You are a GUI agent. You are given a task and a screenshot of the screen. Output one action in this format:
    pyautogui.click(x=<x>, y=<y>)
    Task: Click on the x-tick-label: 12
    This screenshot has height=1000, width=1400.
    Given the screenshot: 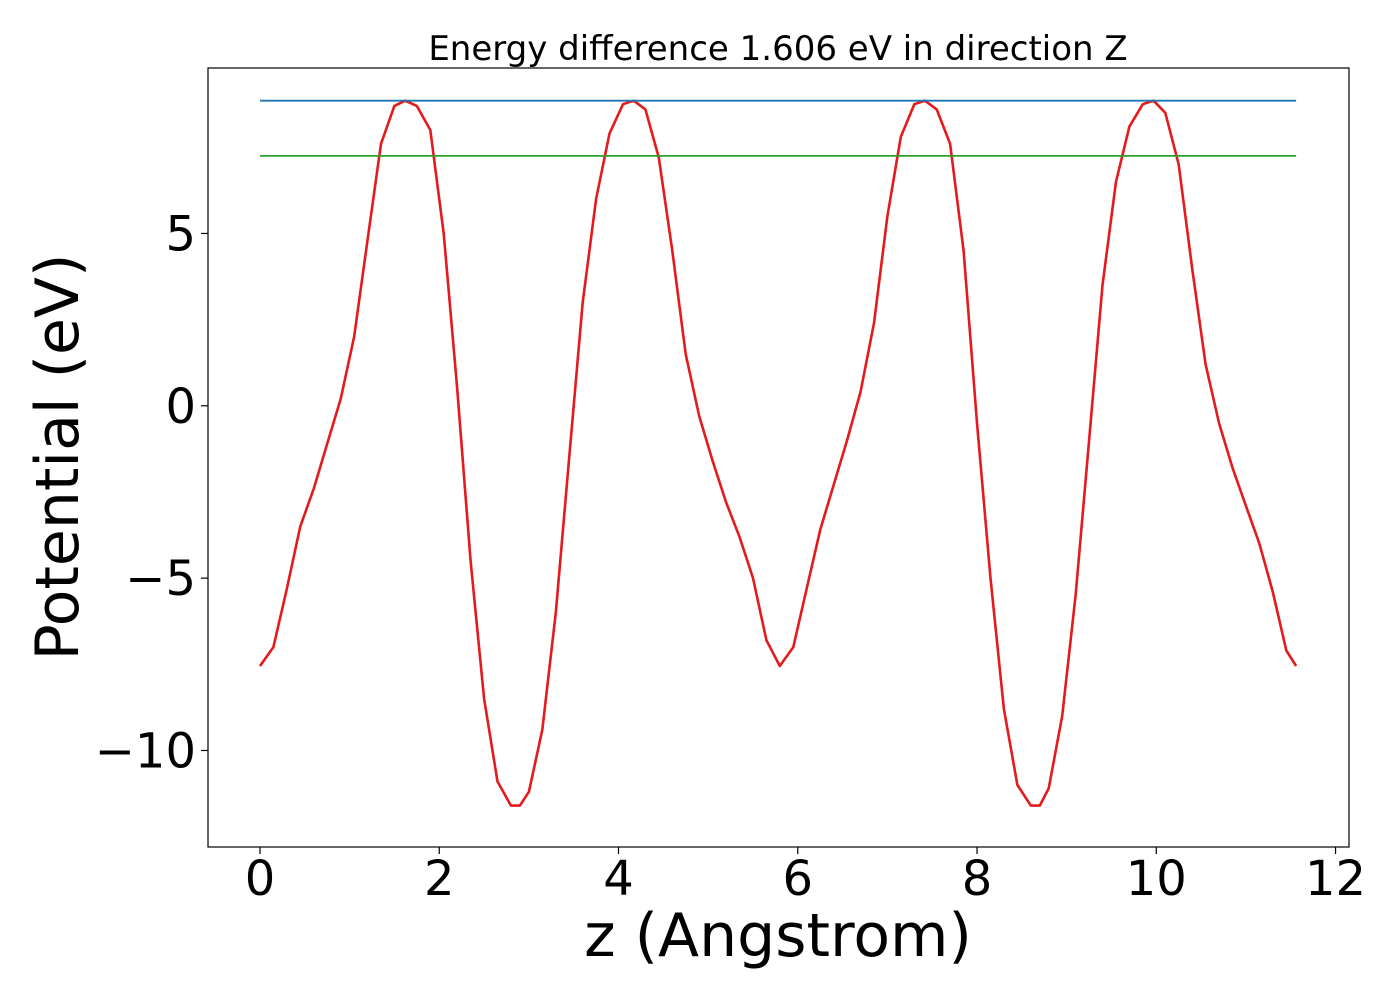 What is the action you would take?
    pyautogui.click(x=1335, y=879)
    